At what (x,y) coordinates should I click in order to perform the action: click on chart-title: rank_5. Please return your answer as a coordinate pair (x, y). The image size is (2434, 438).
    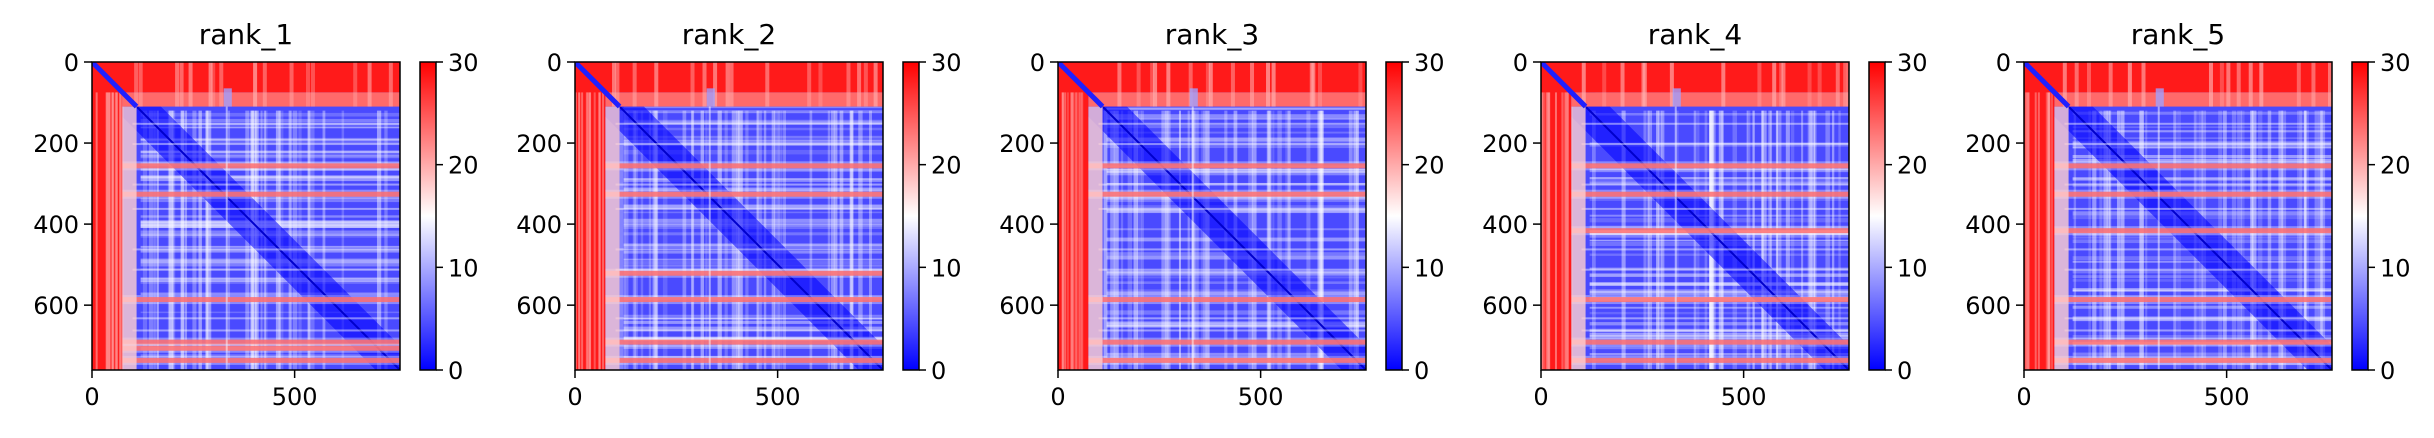
    Looking at the image, I should click on (2178, 34).